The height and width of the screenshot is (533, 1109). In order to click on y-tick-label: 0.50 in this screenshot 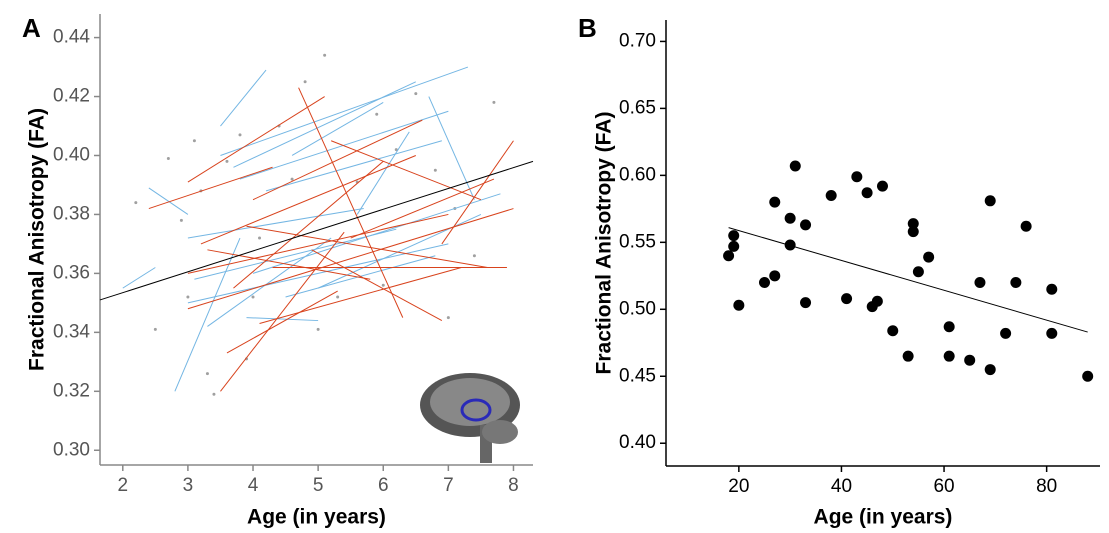, I will do `click(637, 308)`.